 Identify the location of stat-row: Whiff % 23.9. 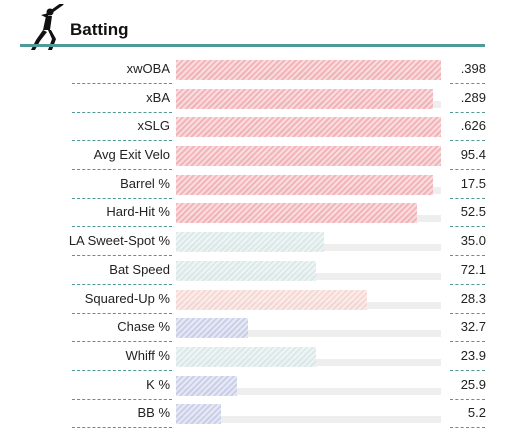
(253, 357).